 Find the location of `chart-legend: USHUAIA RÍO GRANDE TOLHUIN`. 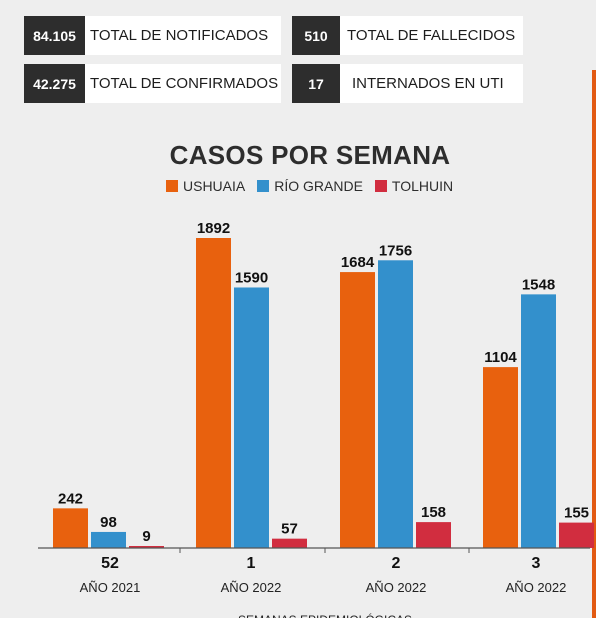

chart-legend: USHUAIA RÍO GRANDE TOLHUIN is located at coordinates (315, 186).